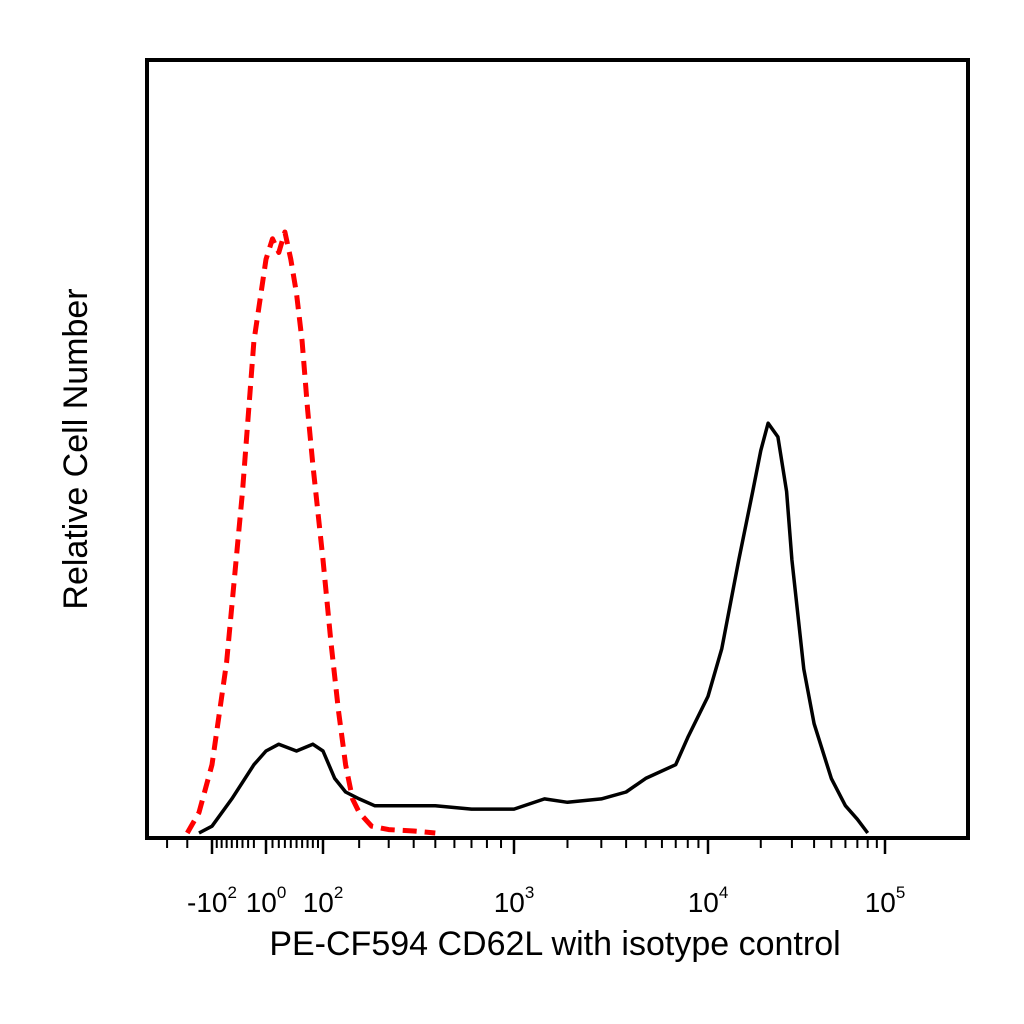  Describe the element at coordinates (266, 900) in the screenshot. I see `x-tick-label: 10⁰` at that location.